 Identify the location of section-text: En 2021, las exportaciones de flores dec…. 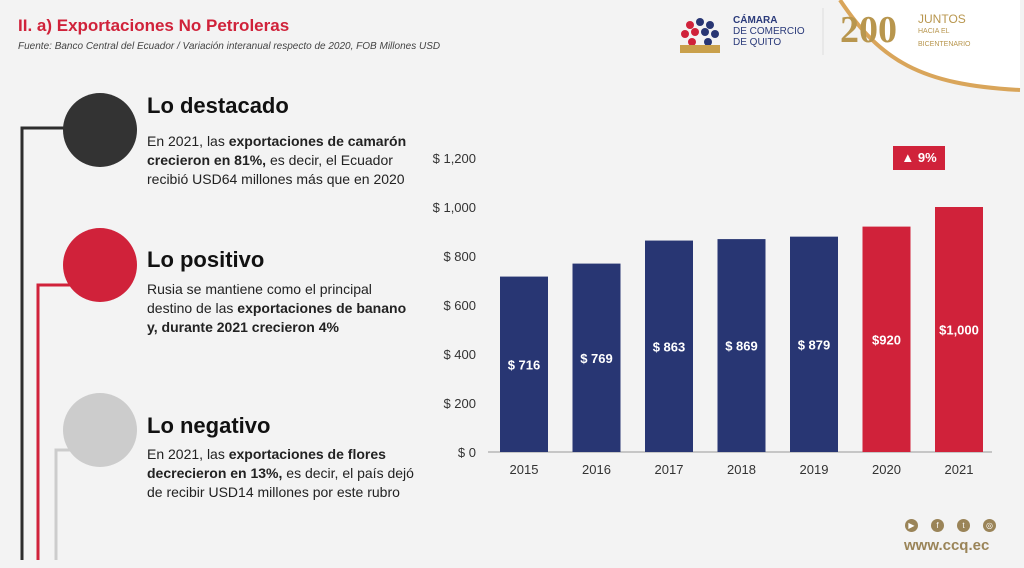
(280, 473).